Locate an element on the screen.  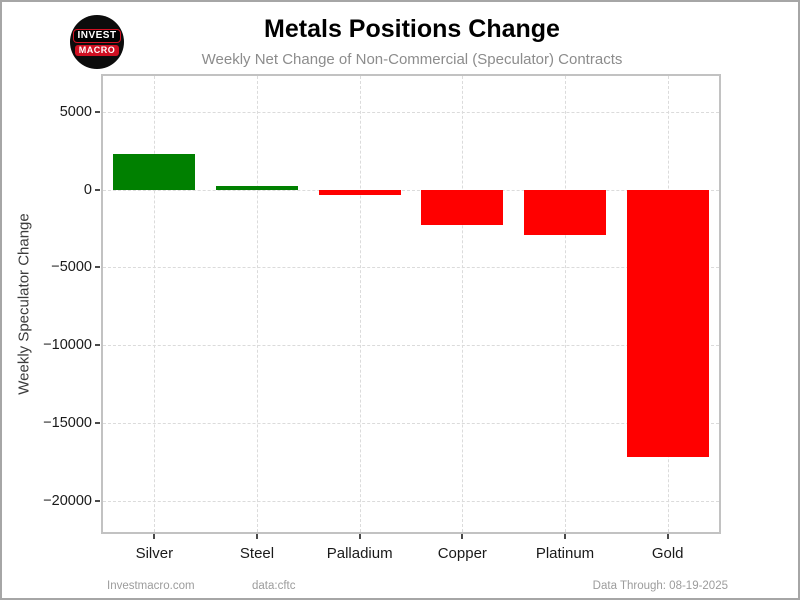
logo-invest-text: INVEST is located at coordinates (97, 35).